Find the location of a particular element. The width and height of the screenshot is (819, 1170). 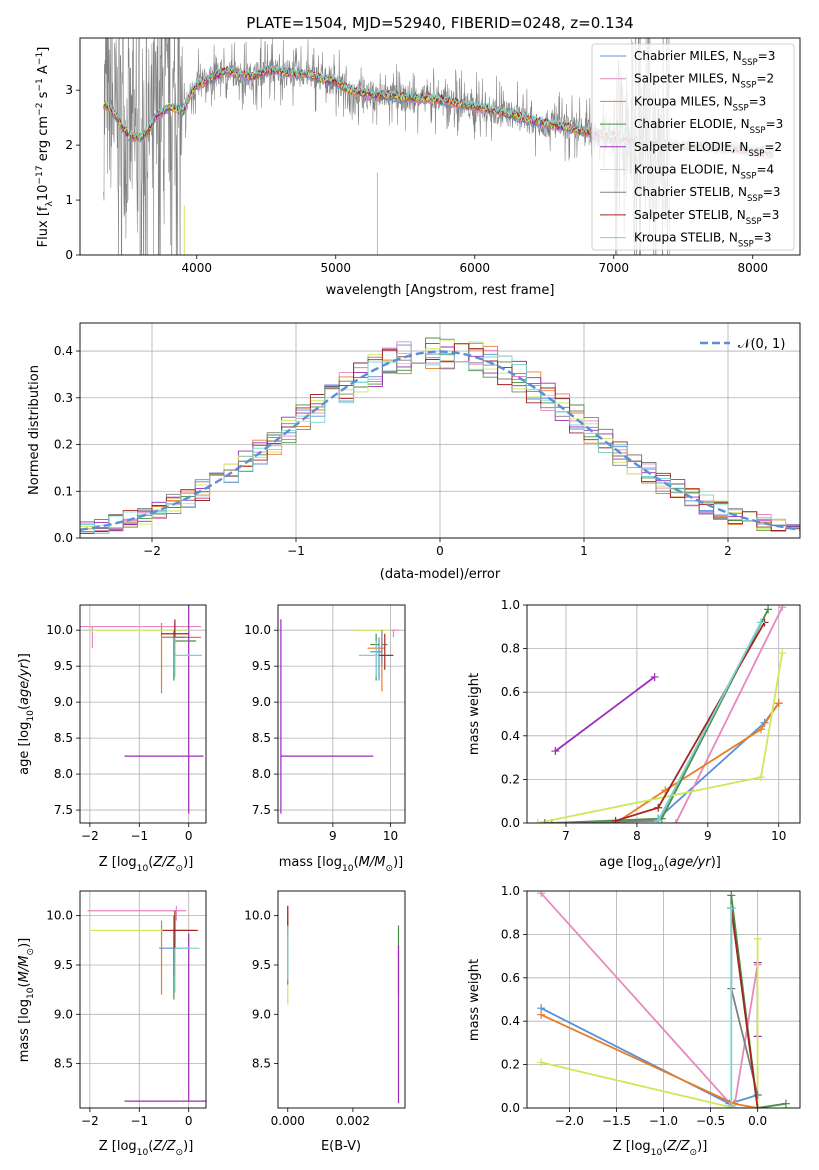

ebv-ytick-label: 10.0 is located at coordinates (257, 916).